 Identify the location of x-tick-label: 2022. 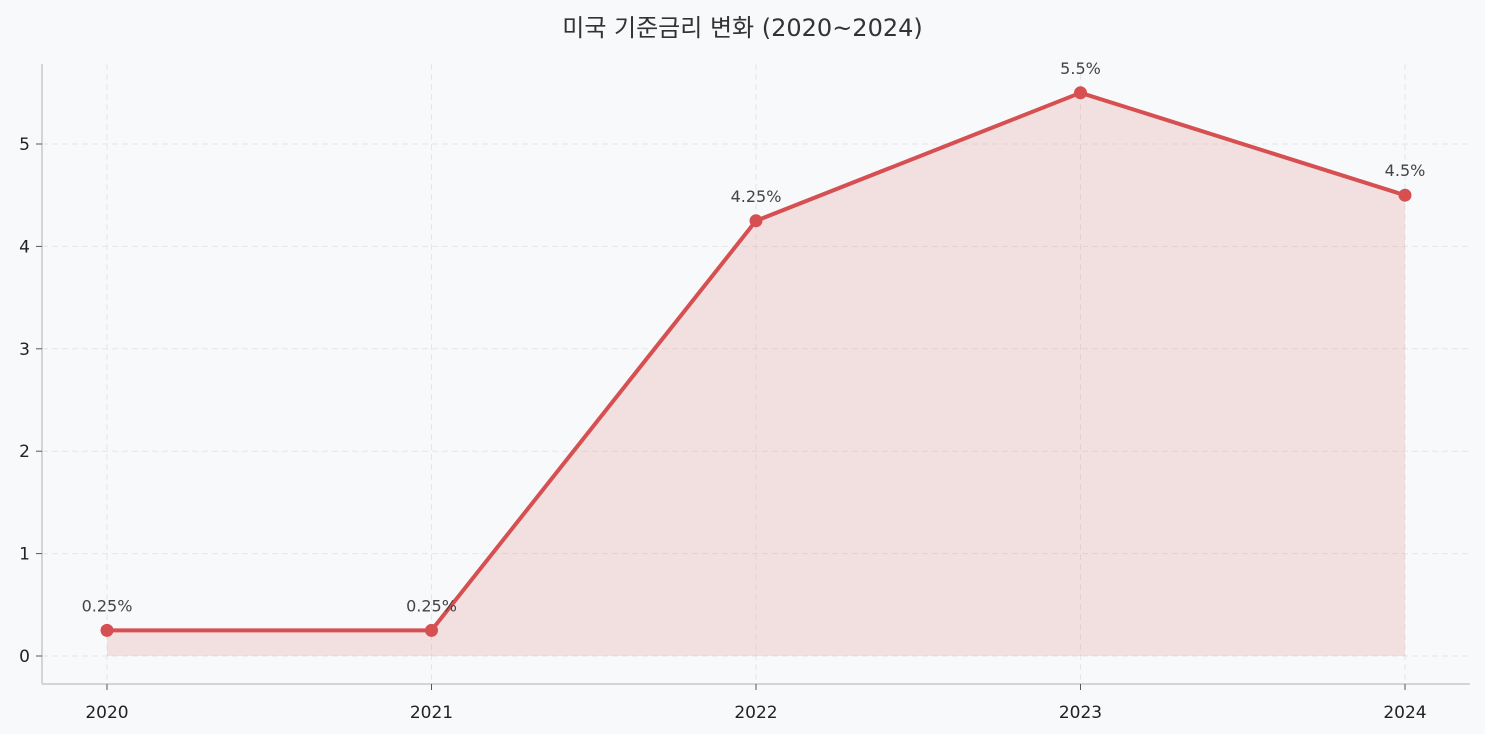
(755, 713).